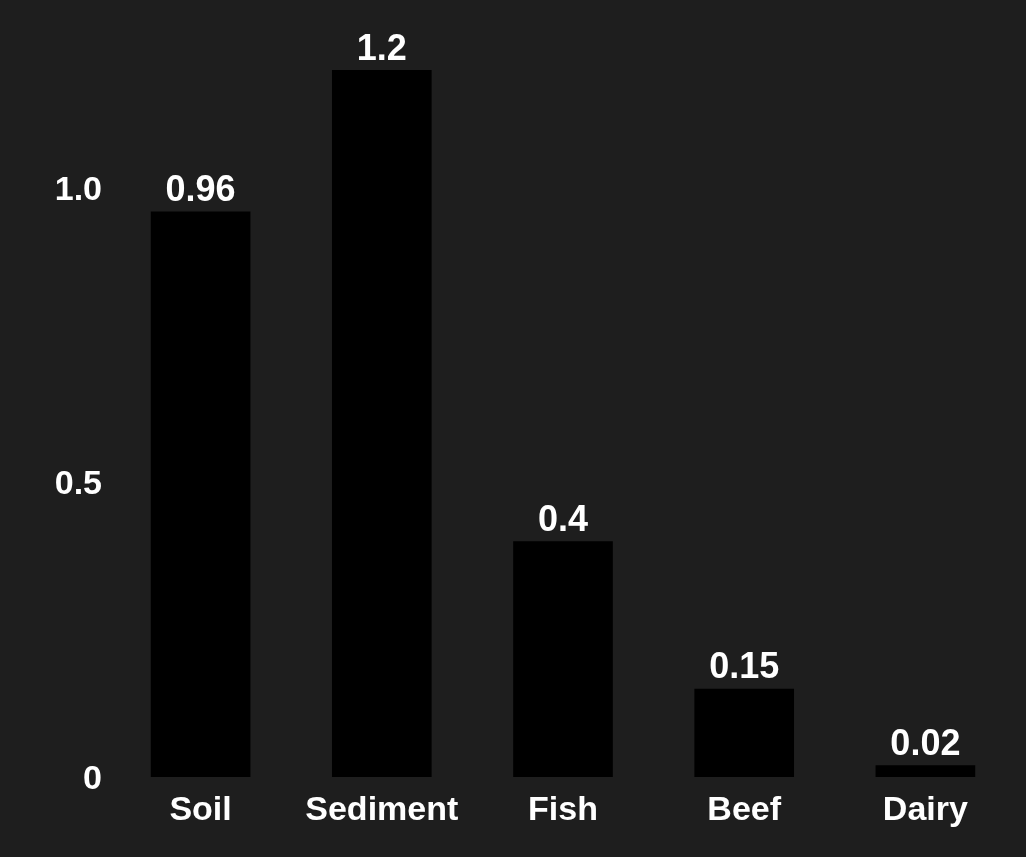  I want to click on x-tick-label: Sediment, so click(382, 808).